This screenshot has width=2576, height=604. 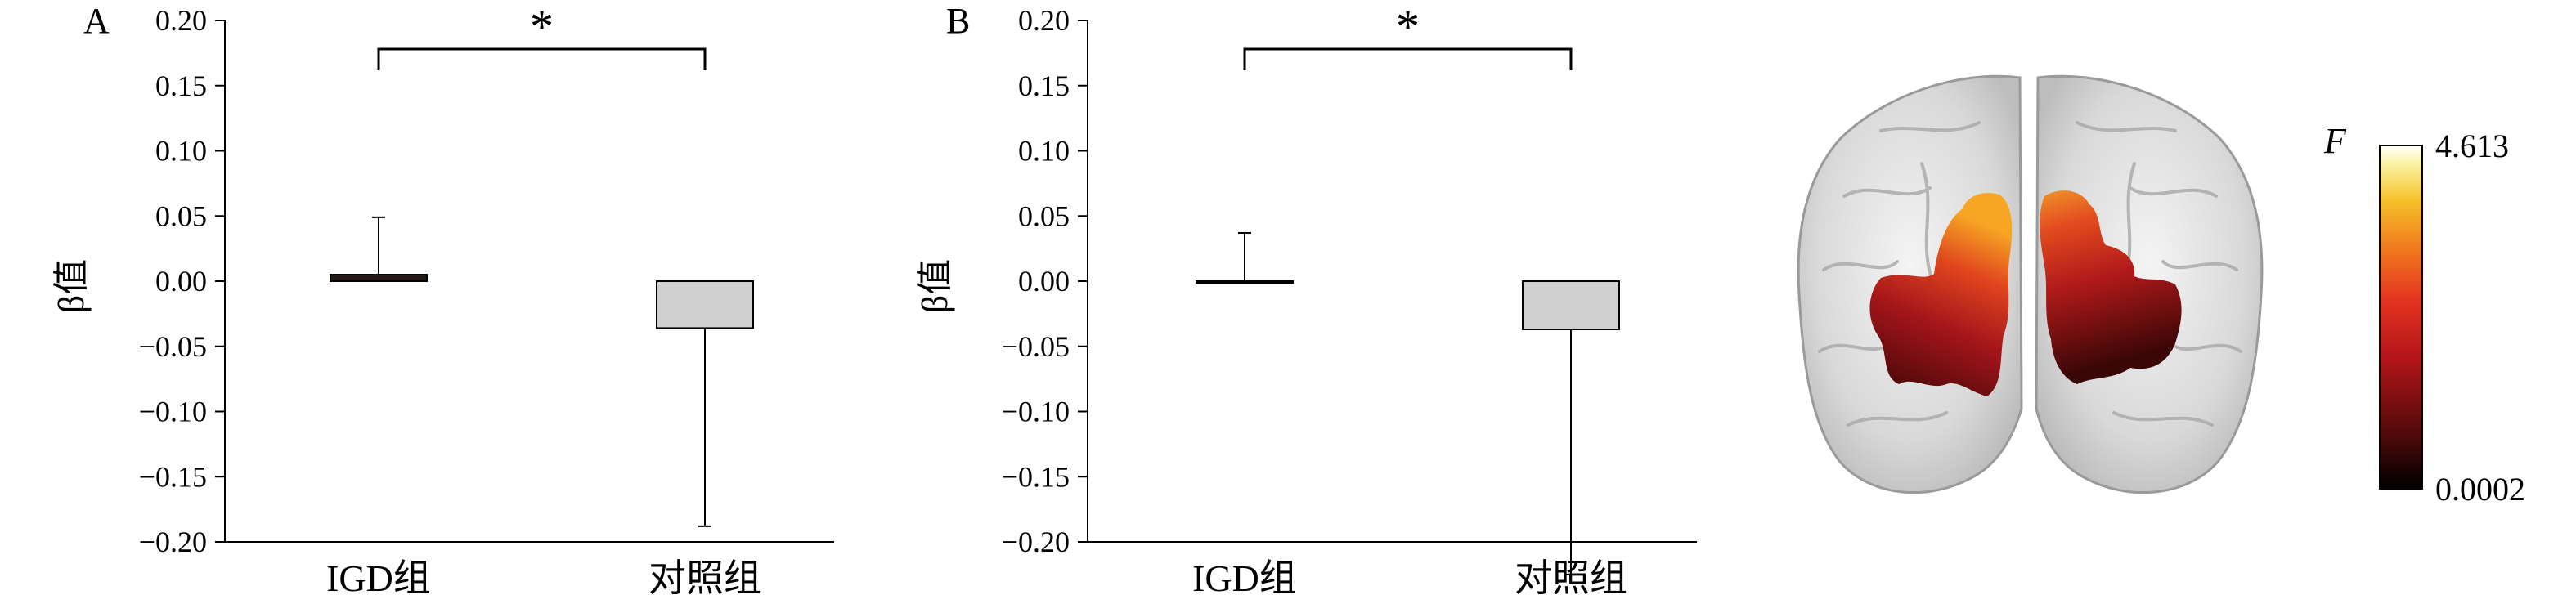 What do you see at coordinates (1408, 27) in the screenshot?
I see `significance-star-b: *` at bounding box center [1408, 27].